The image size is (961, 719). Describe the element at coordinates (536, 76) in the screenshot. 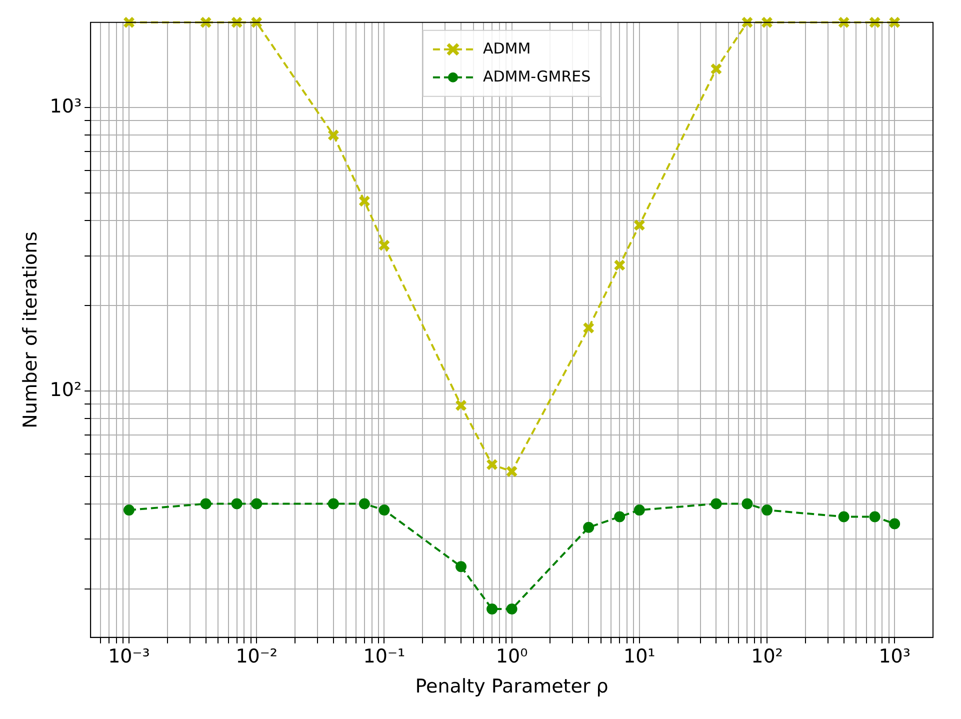

I see `legend-label: ADMM-GMRES` at that location.